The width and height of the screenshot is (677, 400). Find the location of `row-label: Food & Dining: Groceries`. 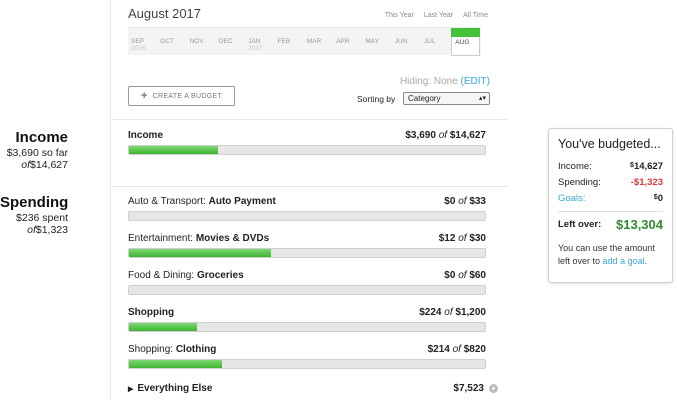

row-label: Food & Dining: Groceries is located at coordinates (186, 275).